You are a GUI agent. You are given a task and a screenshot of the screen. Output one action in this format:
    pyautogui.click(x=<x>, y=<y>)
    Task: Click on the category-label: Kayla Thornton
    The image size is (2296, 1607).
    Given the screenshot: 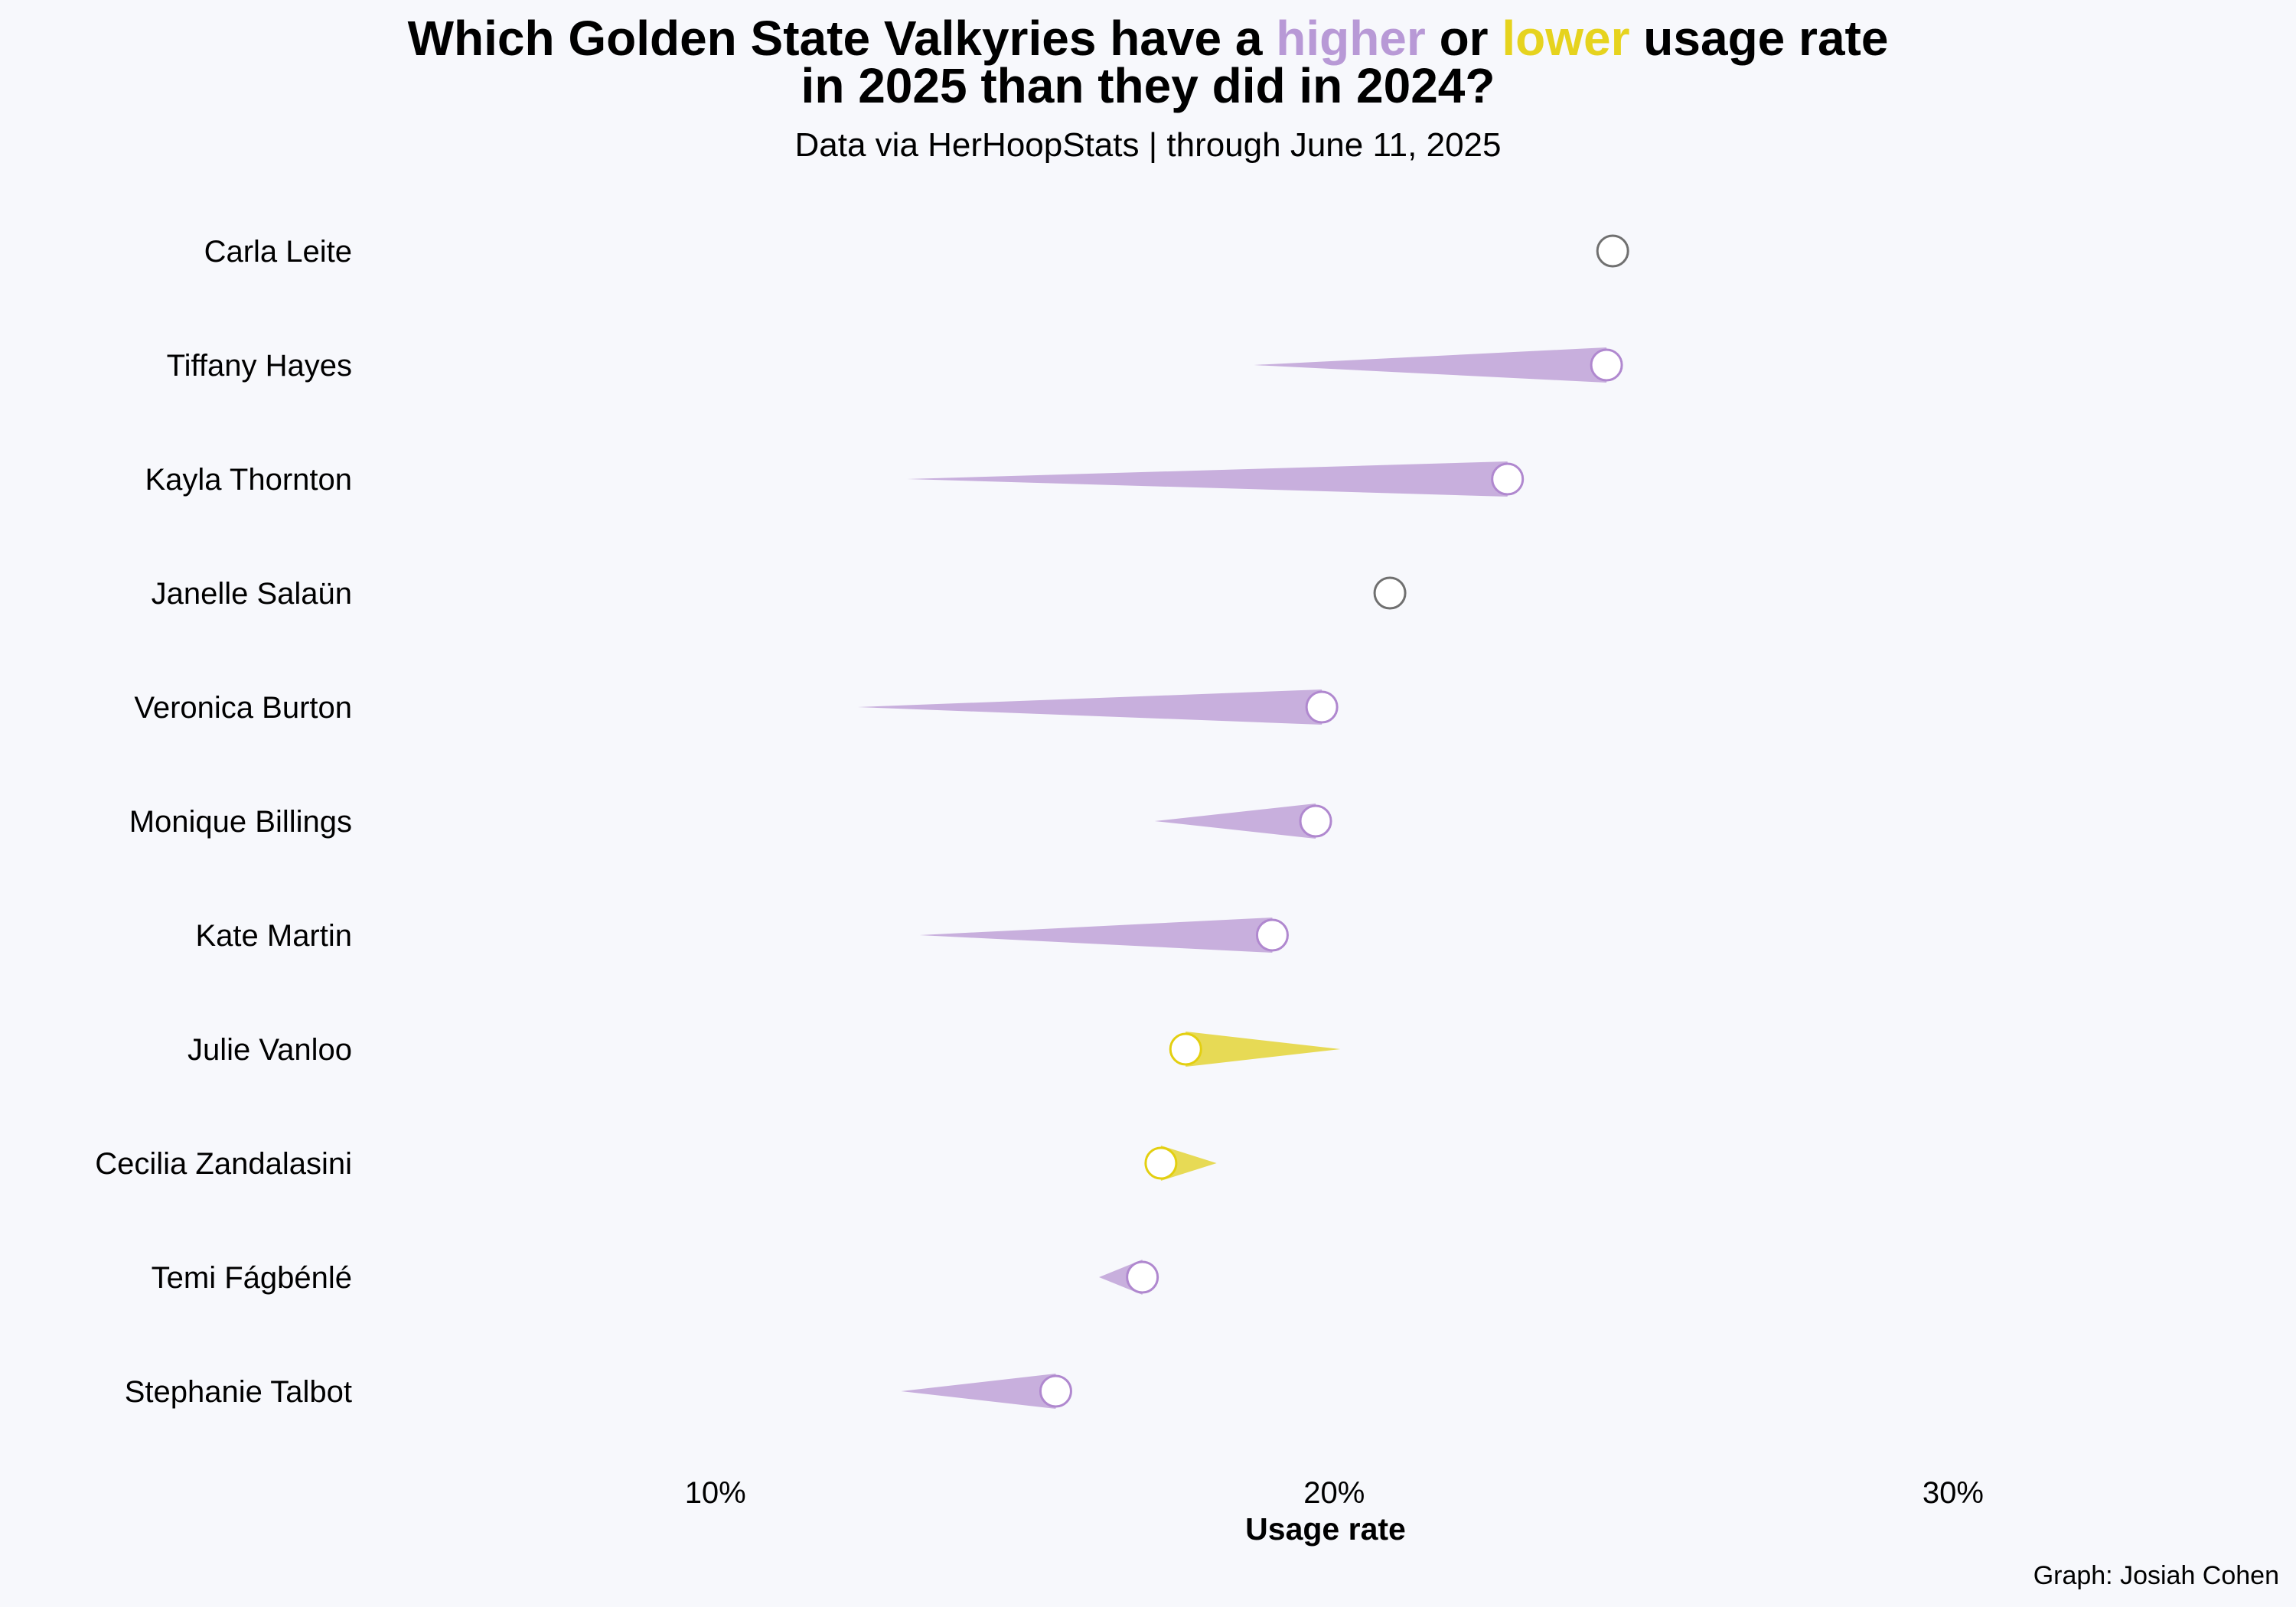 What is the action you would take?
    pyautogui.click(x=248, y=480)
    